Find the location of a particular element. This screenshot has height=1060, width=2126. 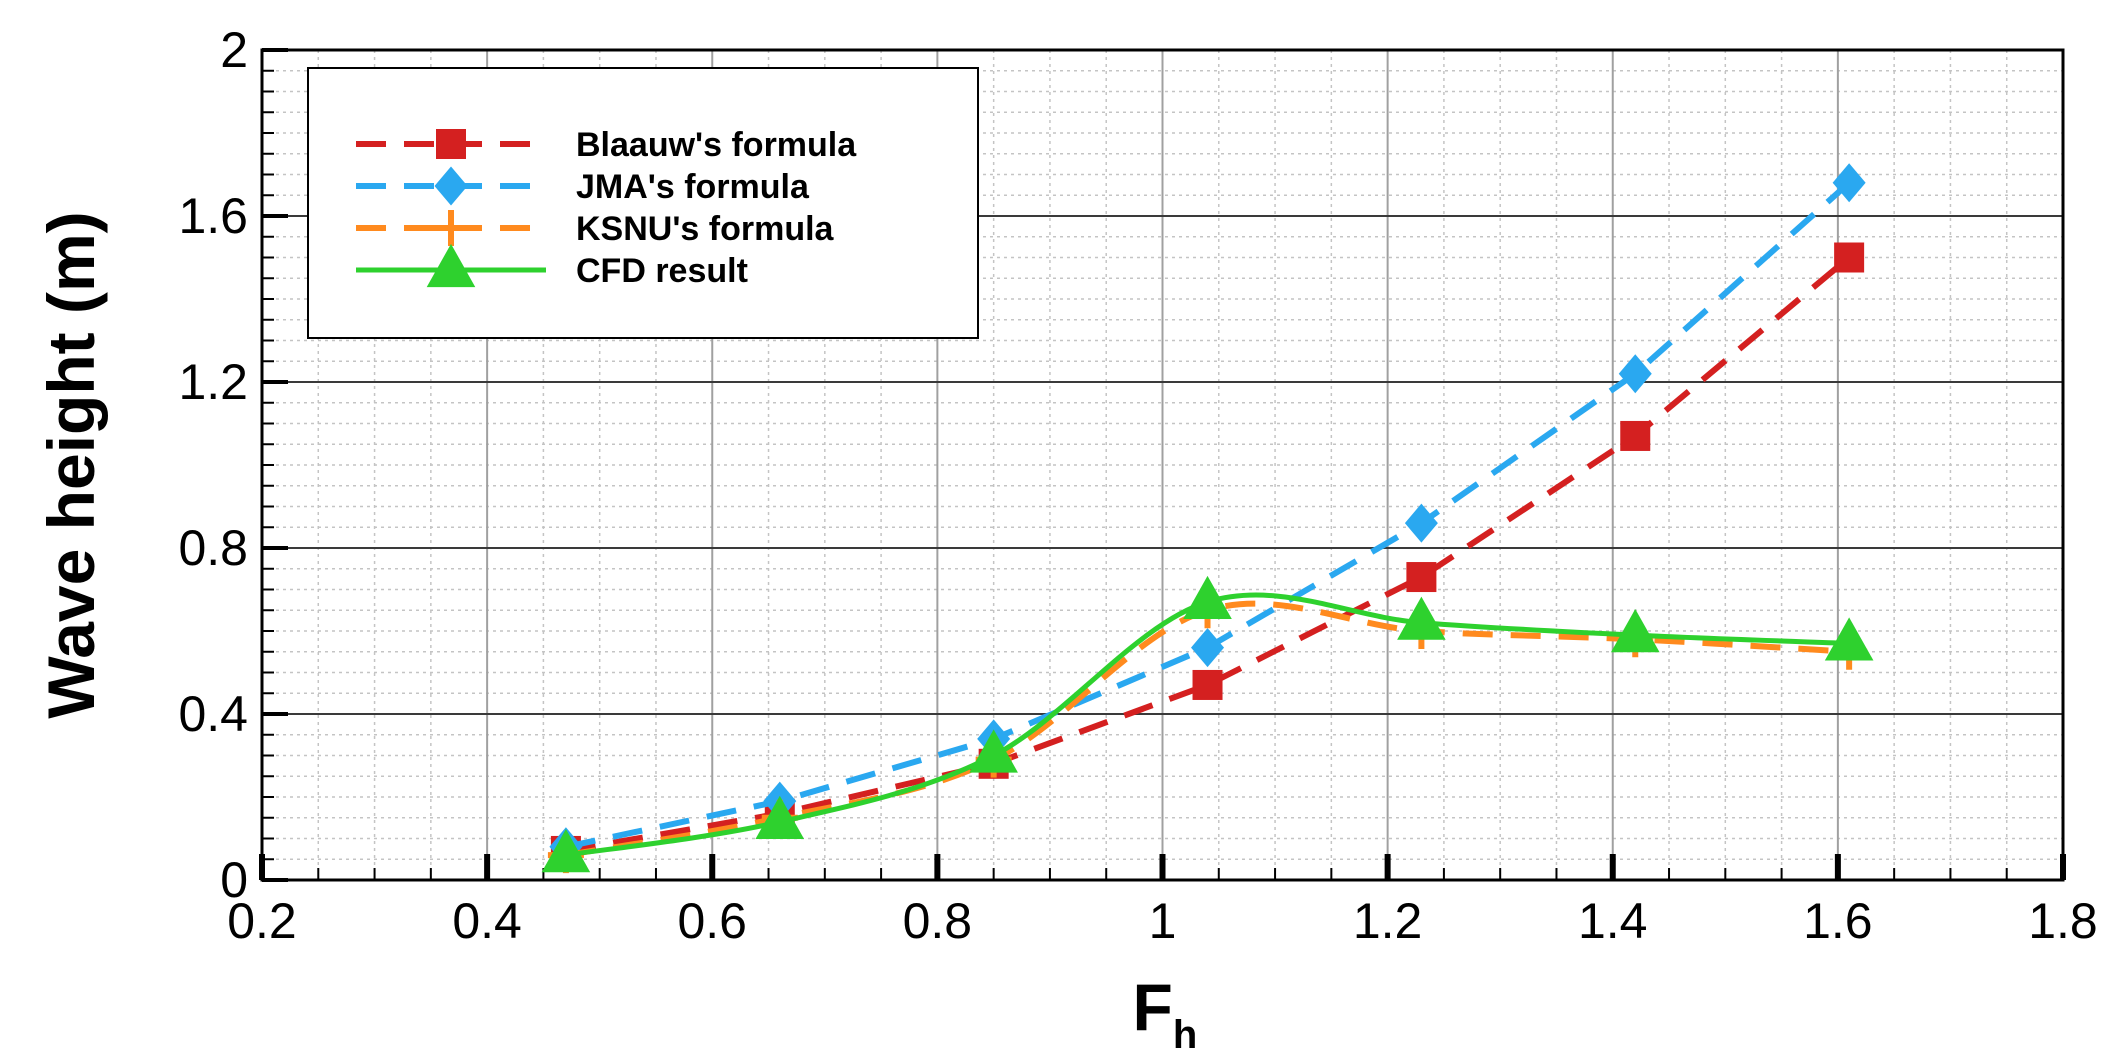

plus-marker is located at coordinates (451, 228).